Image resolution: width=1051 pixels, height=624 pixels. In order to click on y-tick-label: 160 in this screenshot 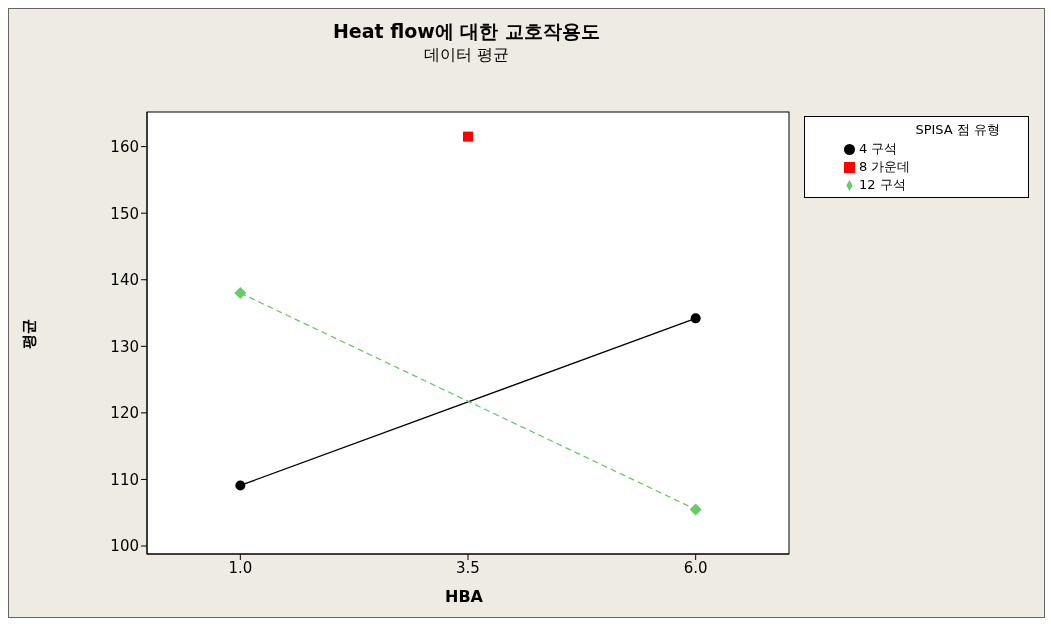, I will do `click(124, 146)`.